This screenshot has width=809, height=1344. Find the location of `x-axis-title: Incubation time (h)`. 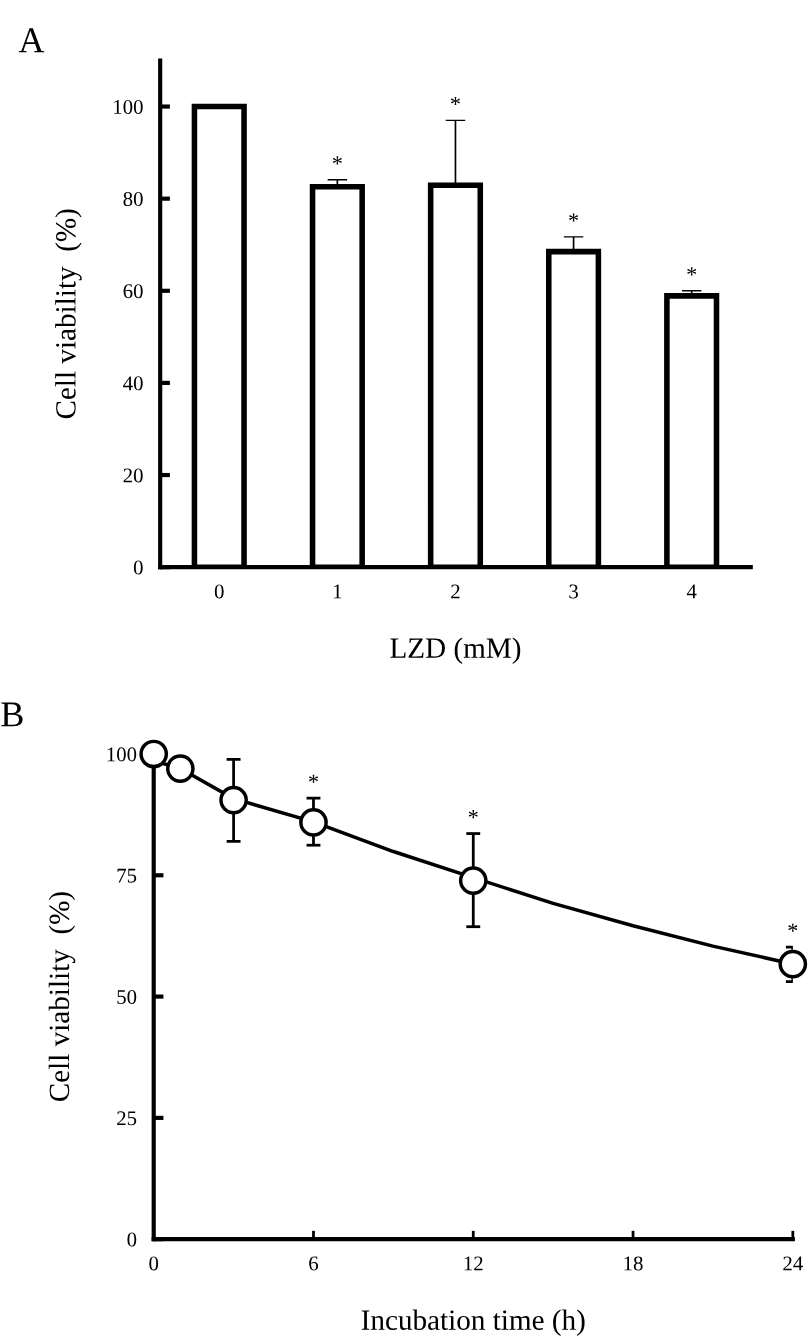

x-axis-title: Incubation time (h) is located at coordinates (473, 1322).